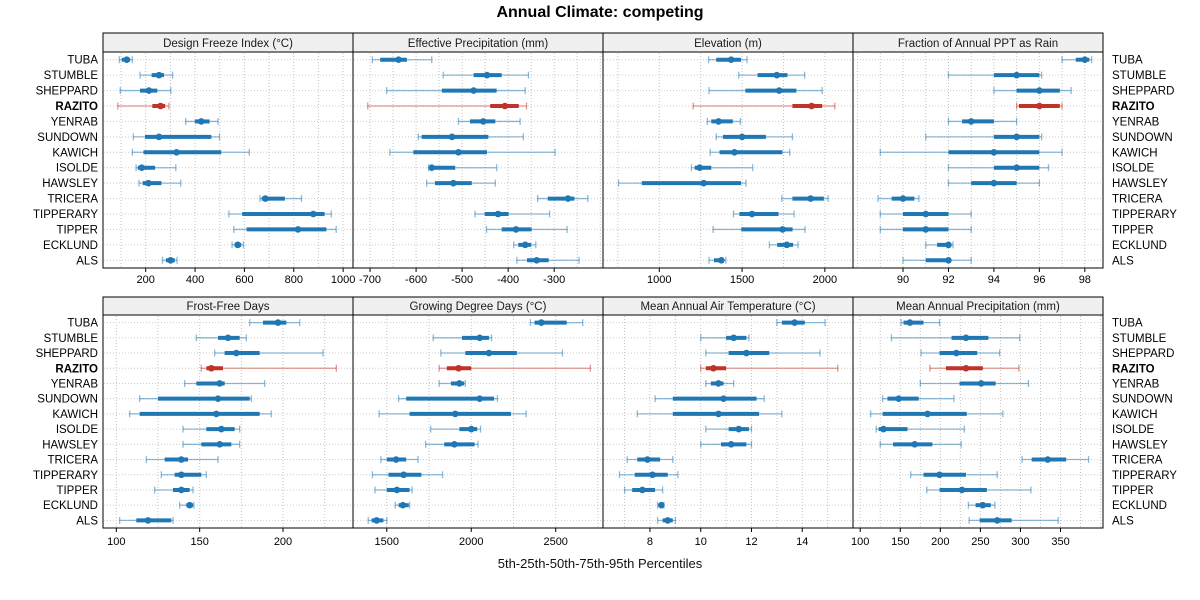 The height and width of the screenshot is (600, 1200). What do you see at coordinates (526, 229) in the screenshot?
I see `percentile-interval-TIPPER` at bounding box center [526, 229].